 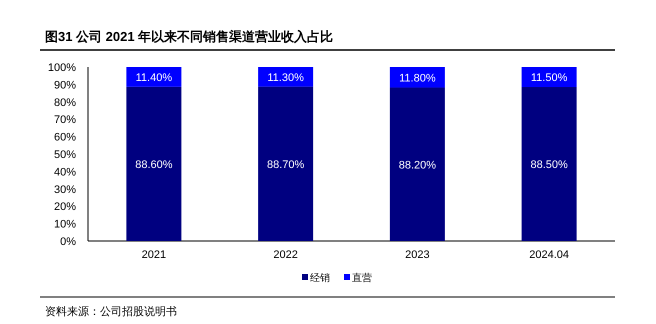 I want to click on x-tick-label: 2021, so click(x=154, y=255).